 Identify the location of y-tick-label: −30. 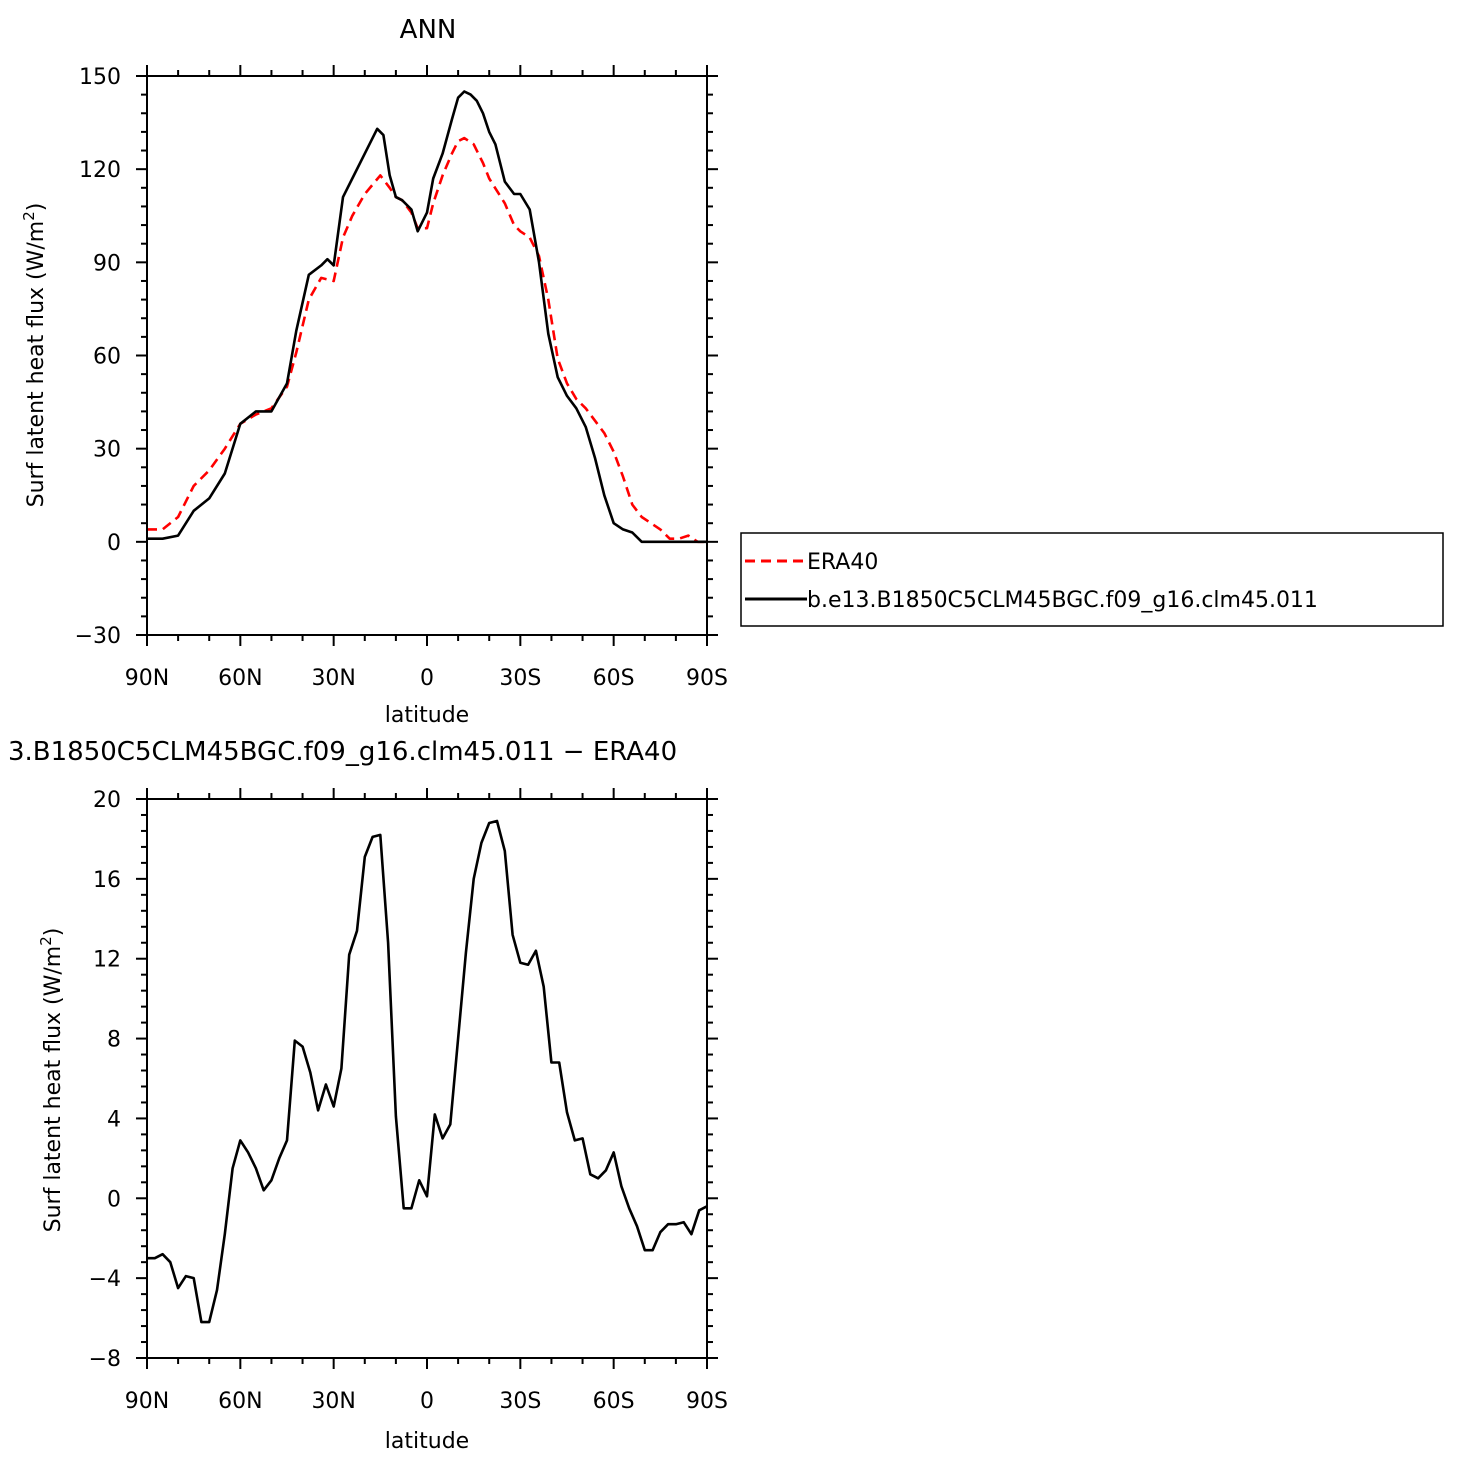
(98, 636).